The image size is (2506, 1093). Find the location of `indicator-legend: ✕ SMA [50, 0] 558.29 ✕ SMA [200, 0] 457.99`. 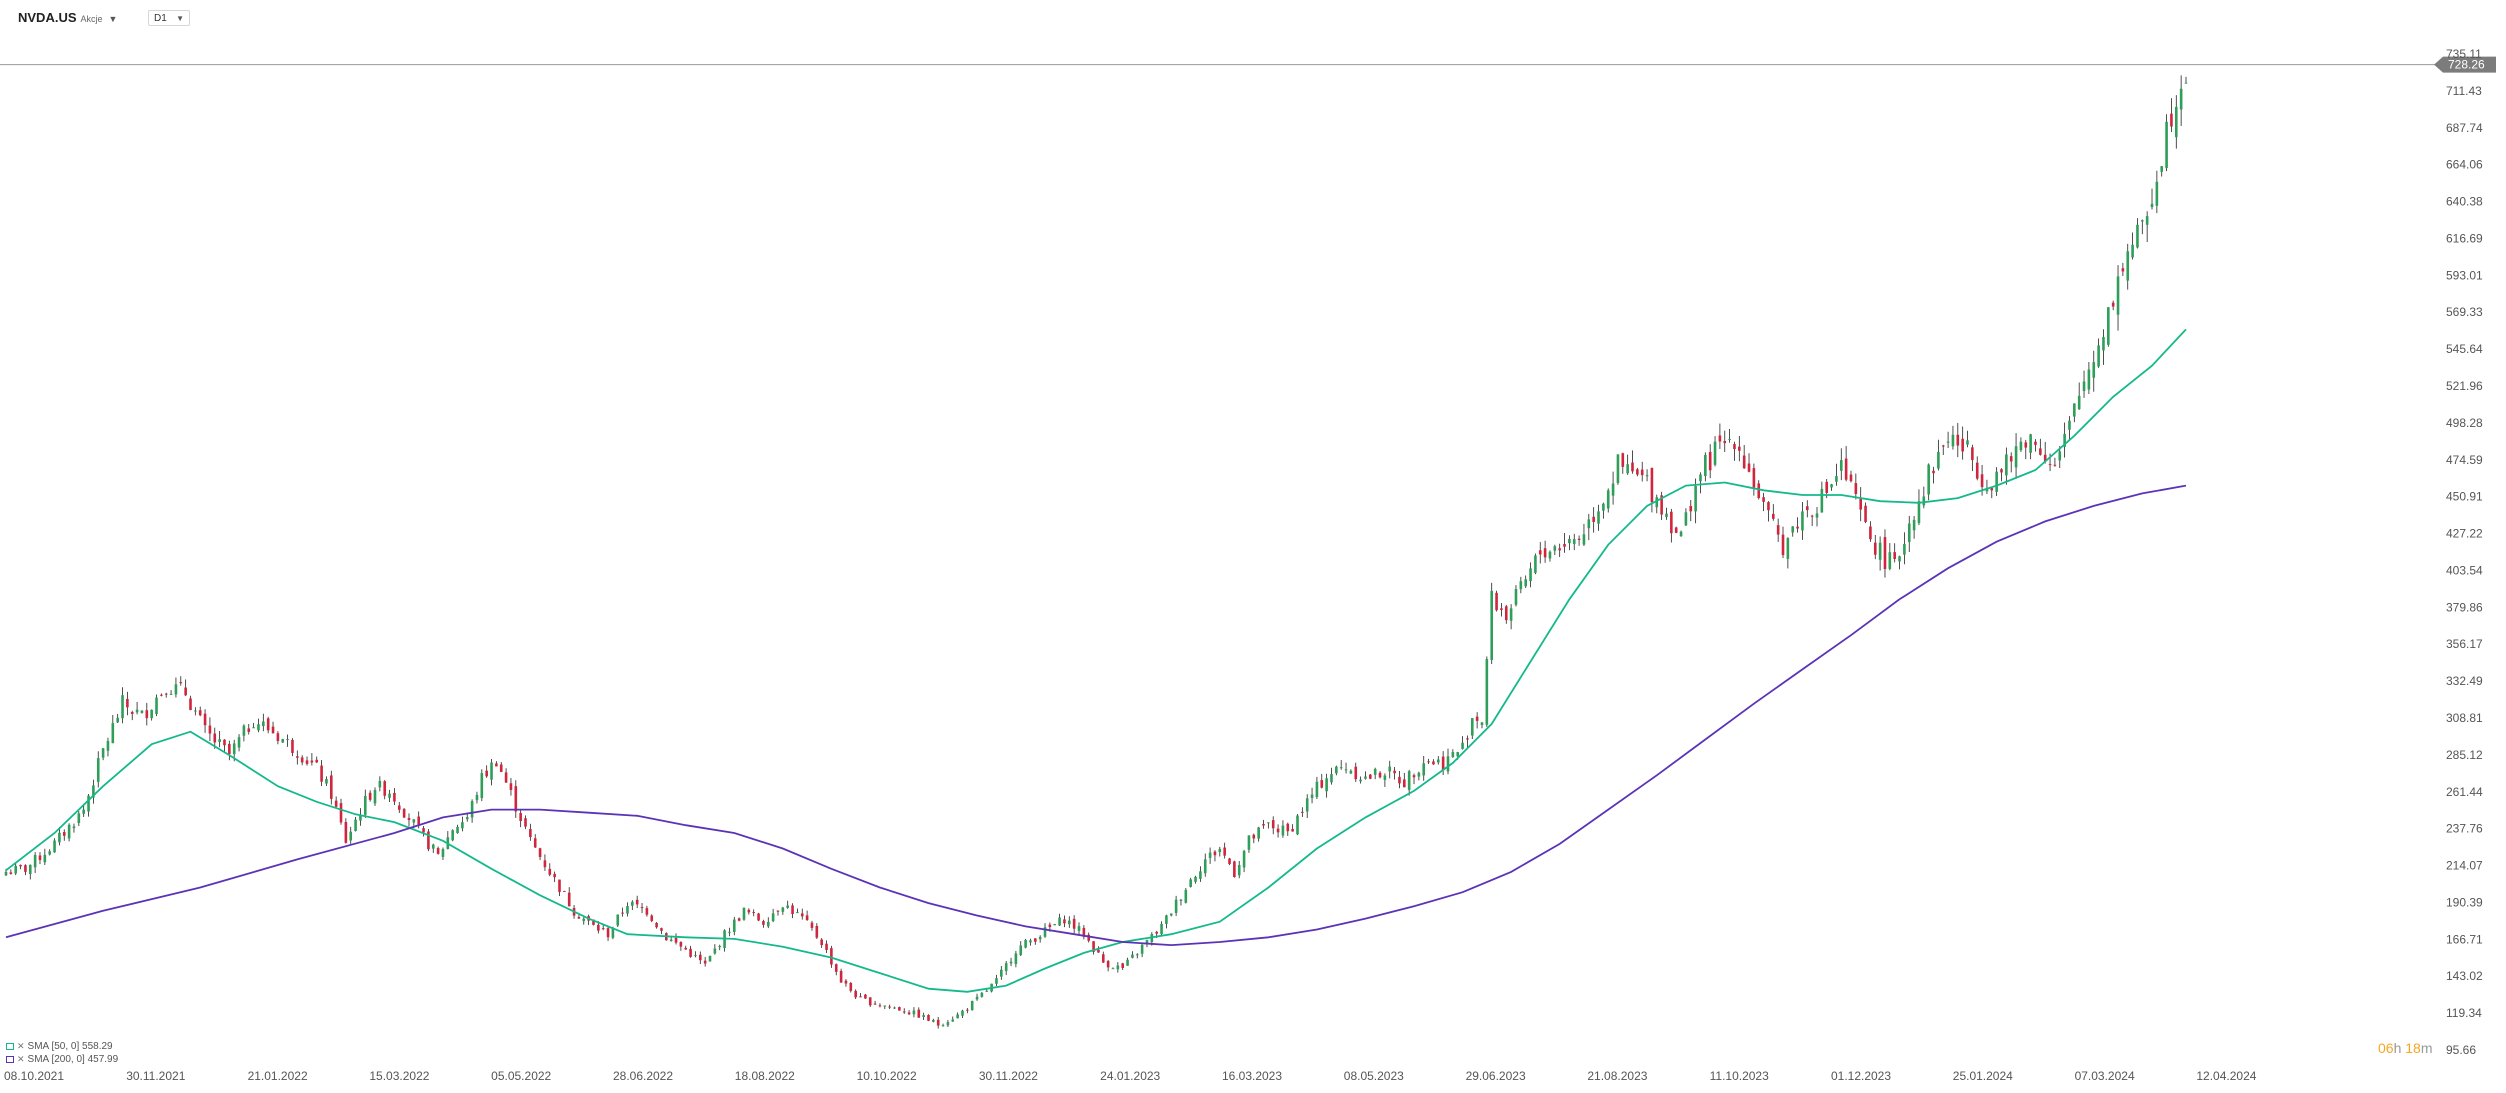

indicator-legend: ✕ SMA [50, 0] 558.29 ✕ SMA [200, 0] 457.99 is located at coordinates (62, 1053).